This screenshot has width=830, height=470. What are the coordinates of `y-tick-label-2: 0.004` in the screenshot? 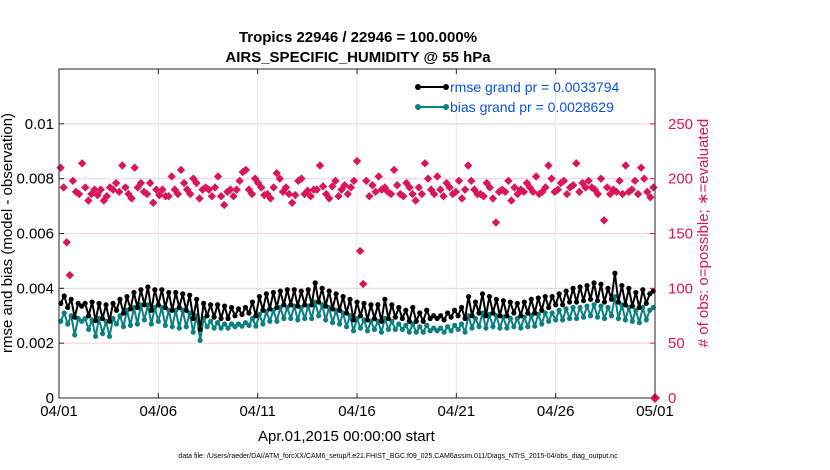 It's located at (35, 288).